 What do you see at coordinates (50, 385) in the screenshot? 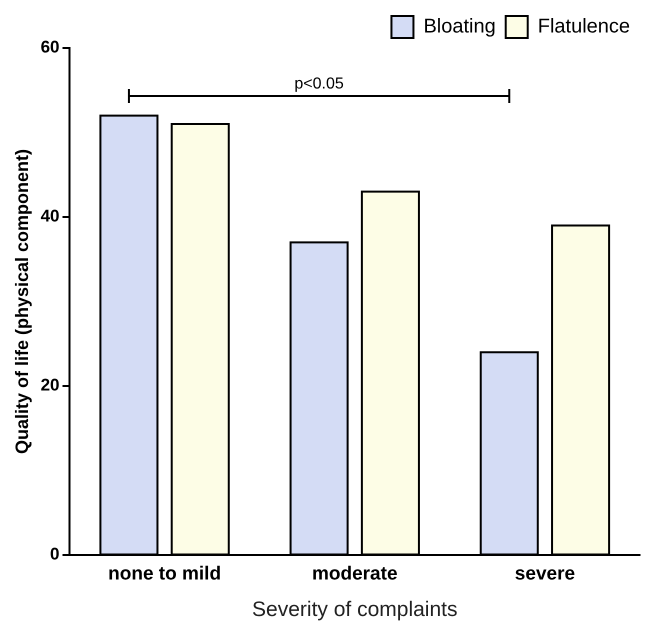
I see `y-tick-label: 20` at bounding box center [50, 385].